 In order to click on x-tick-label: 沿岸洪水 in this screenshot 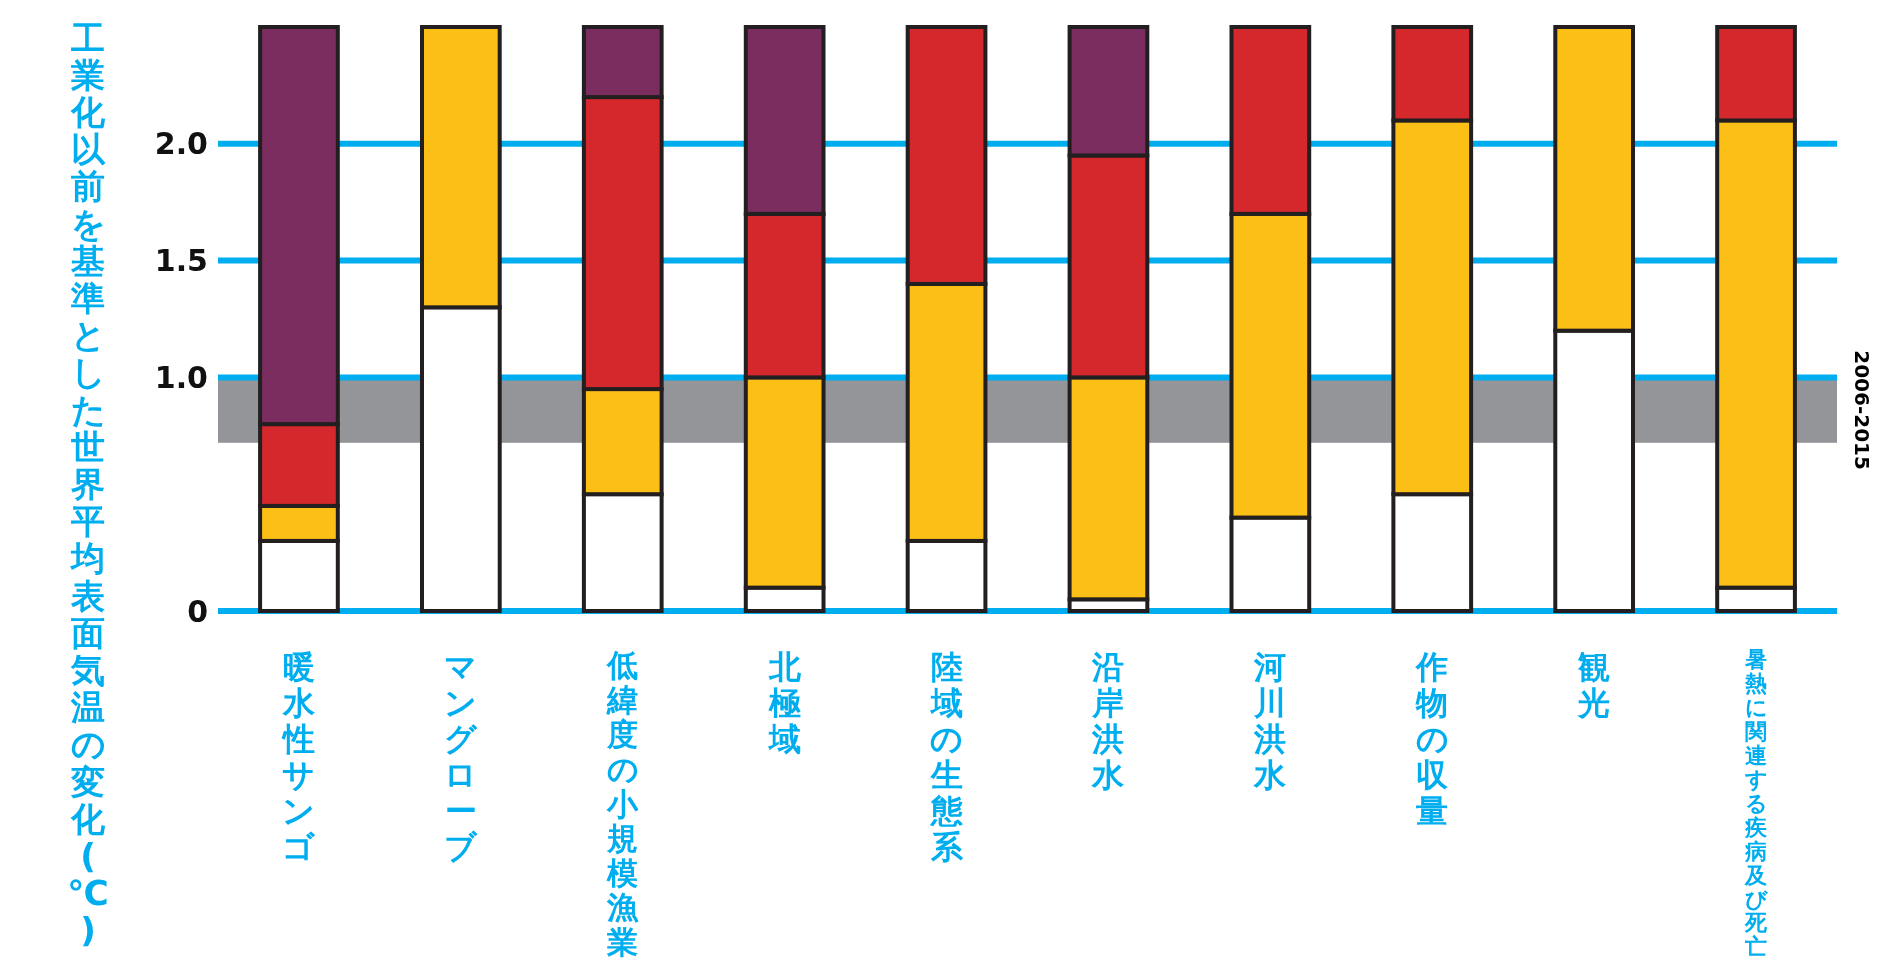, I will do `click(1108, 720)`.